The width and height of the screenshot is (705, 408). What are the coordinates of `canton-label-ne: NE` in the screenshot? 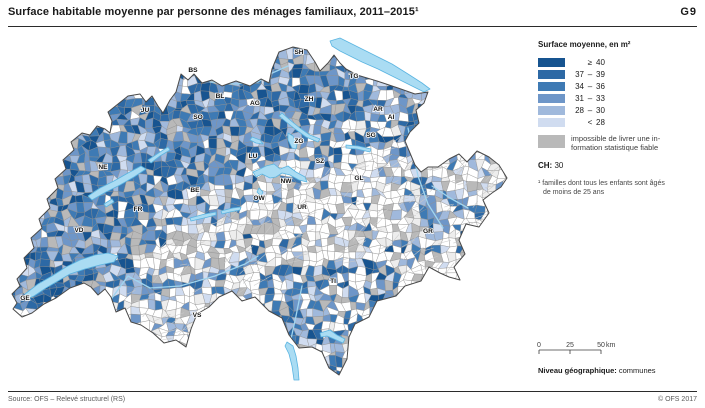 It's located at (103, 167).